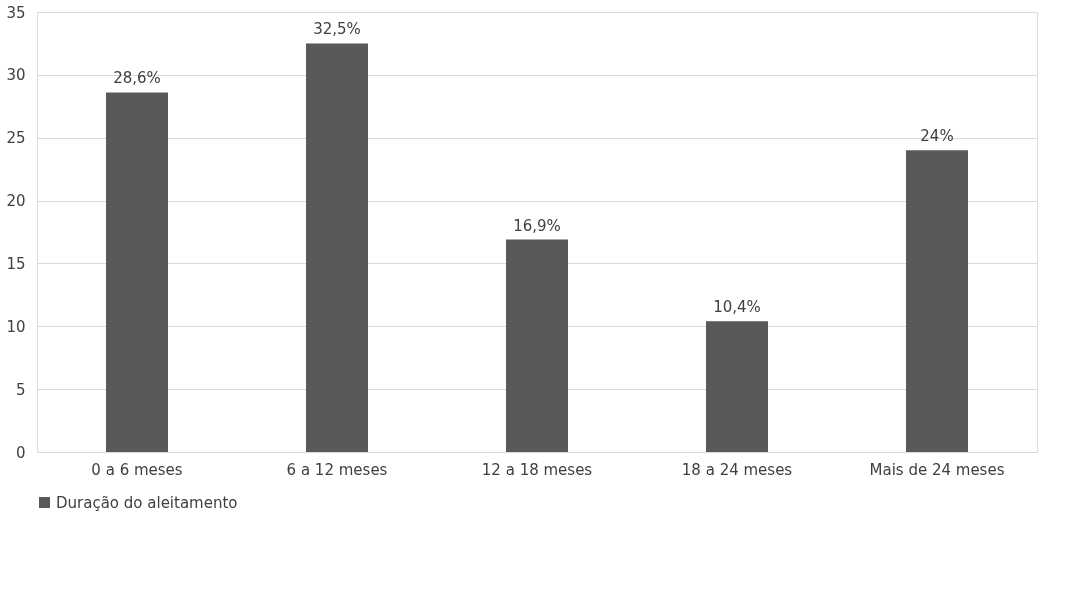  What do you see at coordinates (16, 263) in the screenshot?
I see `y-tick-label: 15` at bounding box center [16, 263].